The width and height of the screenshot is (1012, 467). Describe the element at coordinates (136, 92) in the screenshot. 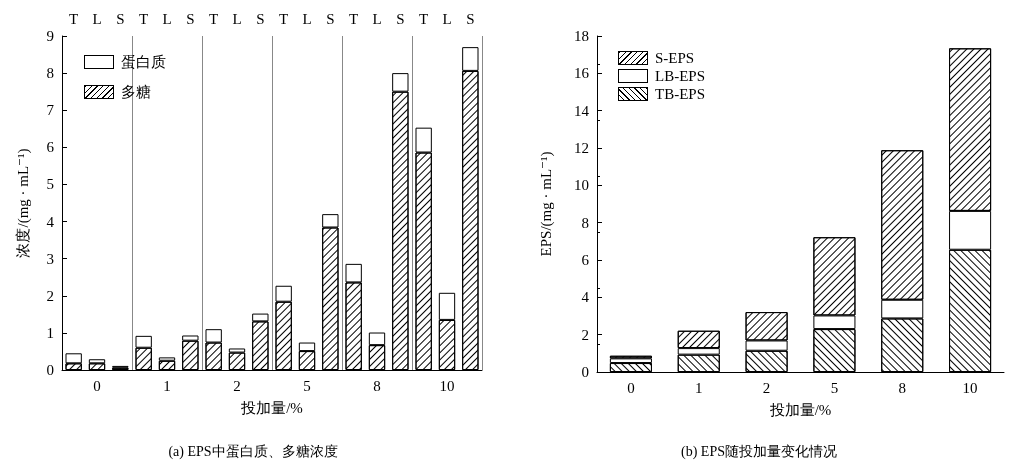

I see `legend-label: 多糖` at that location.